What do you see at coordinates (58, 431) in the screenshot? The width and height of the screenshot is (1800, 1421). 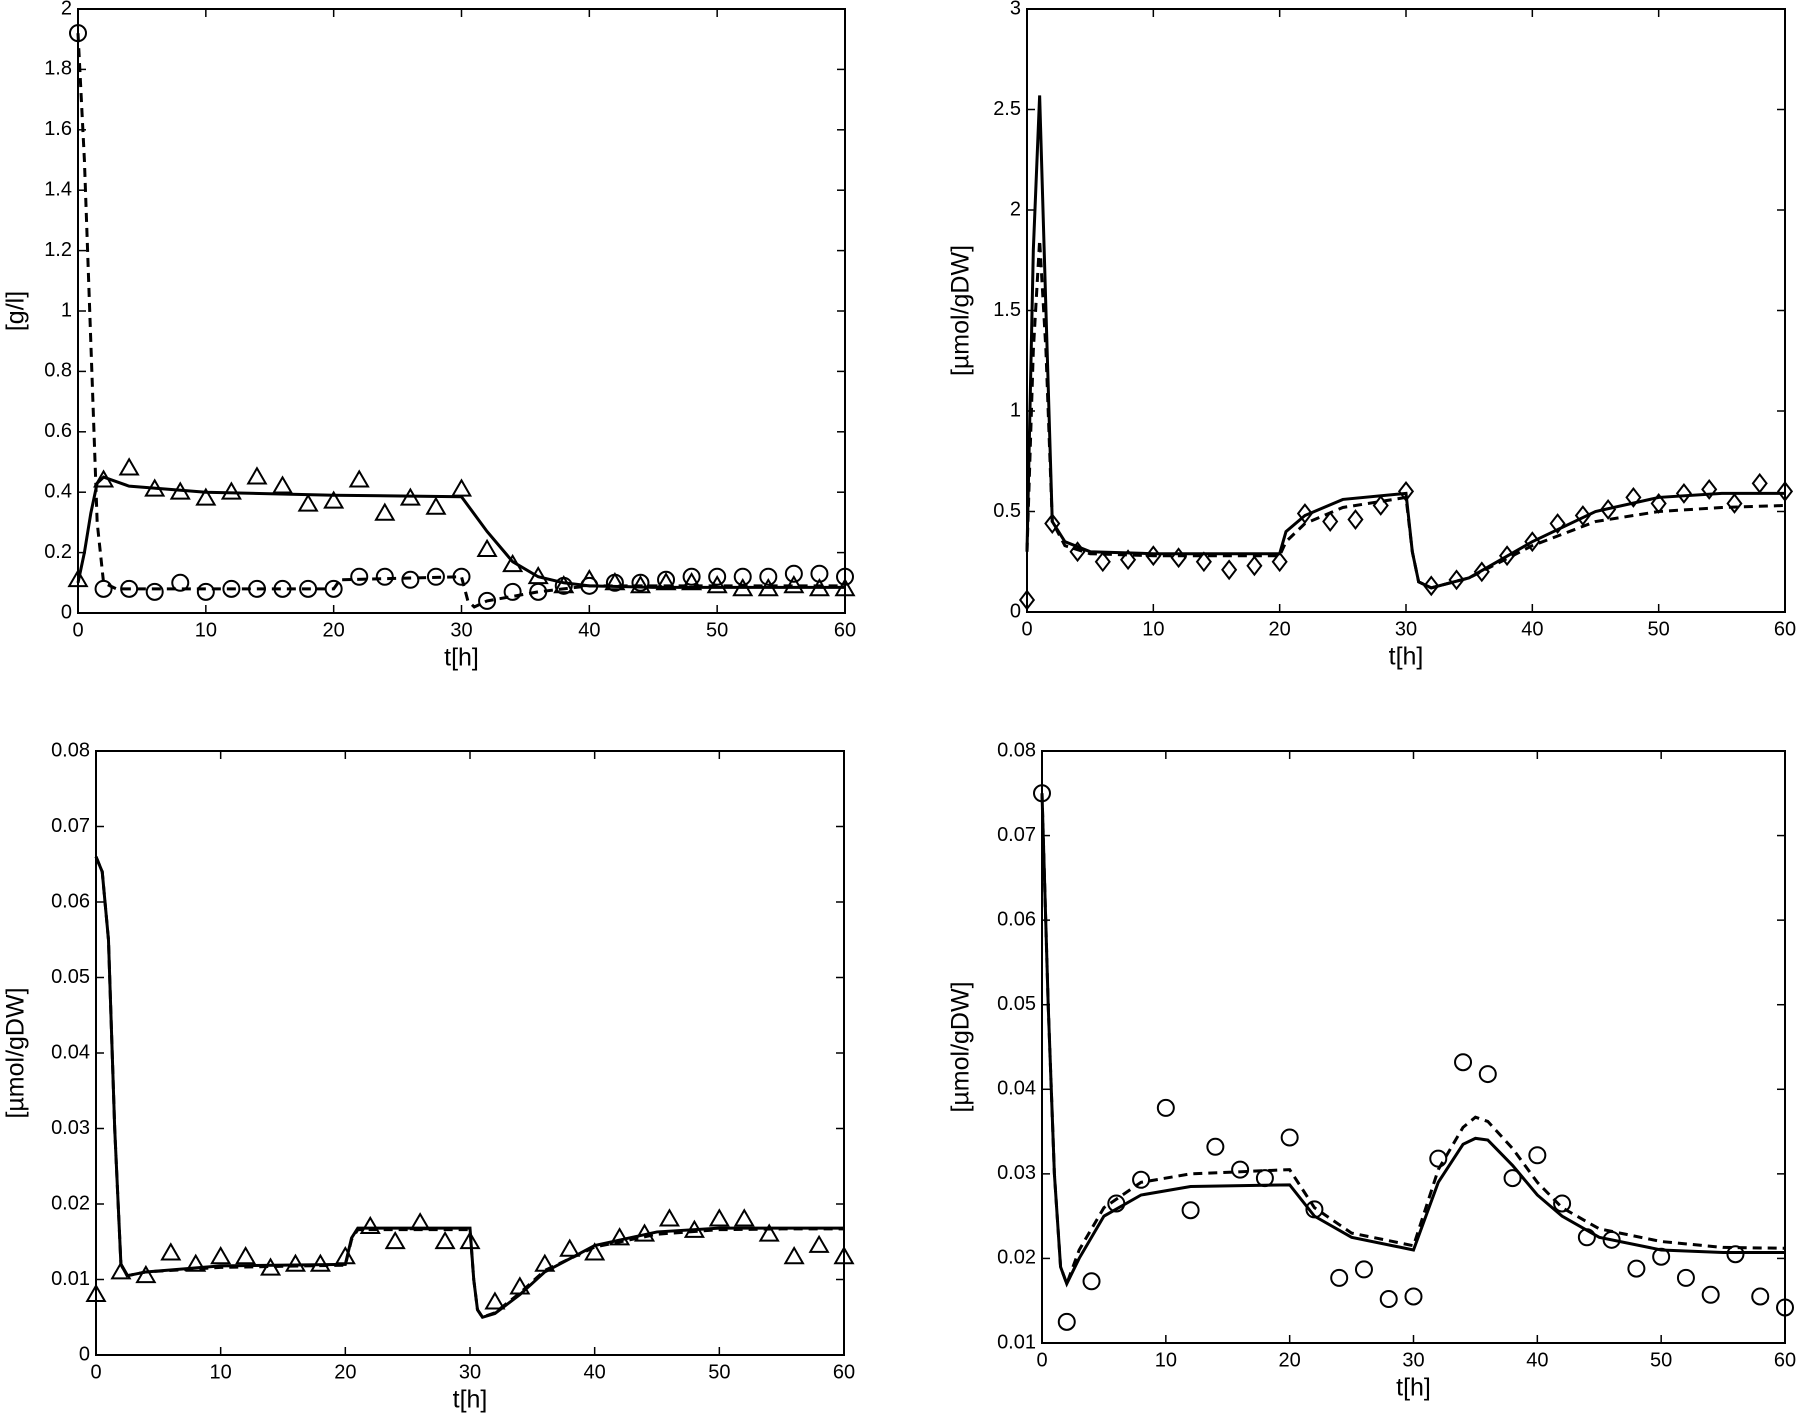 I see `y-tick-label: 0.6` at bounding box center [58, 431].